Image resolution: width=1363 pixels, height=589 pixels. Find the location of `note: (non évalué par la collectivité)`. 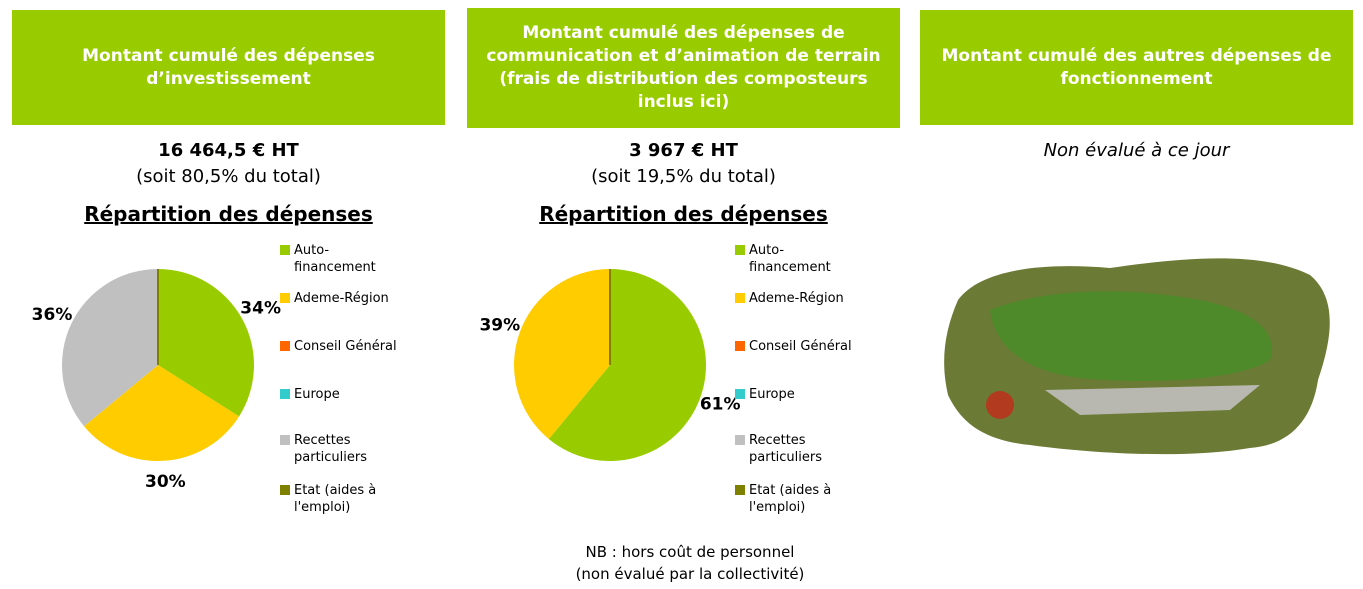

note: (non évalué par la collectivité) is located at coordinates (690, 574).